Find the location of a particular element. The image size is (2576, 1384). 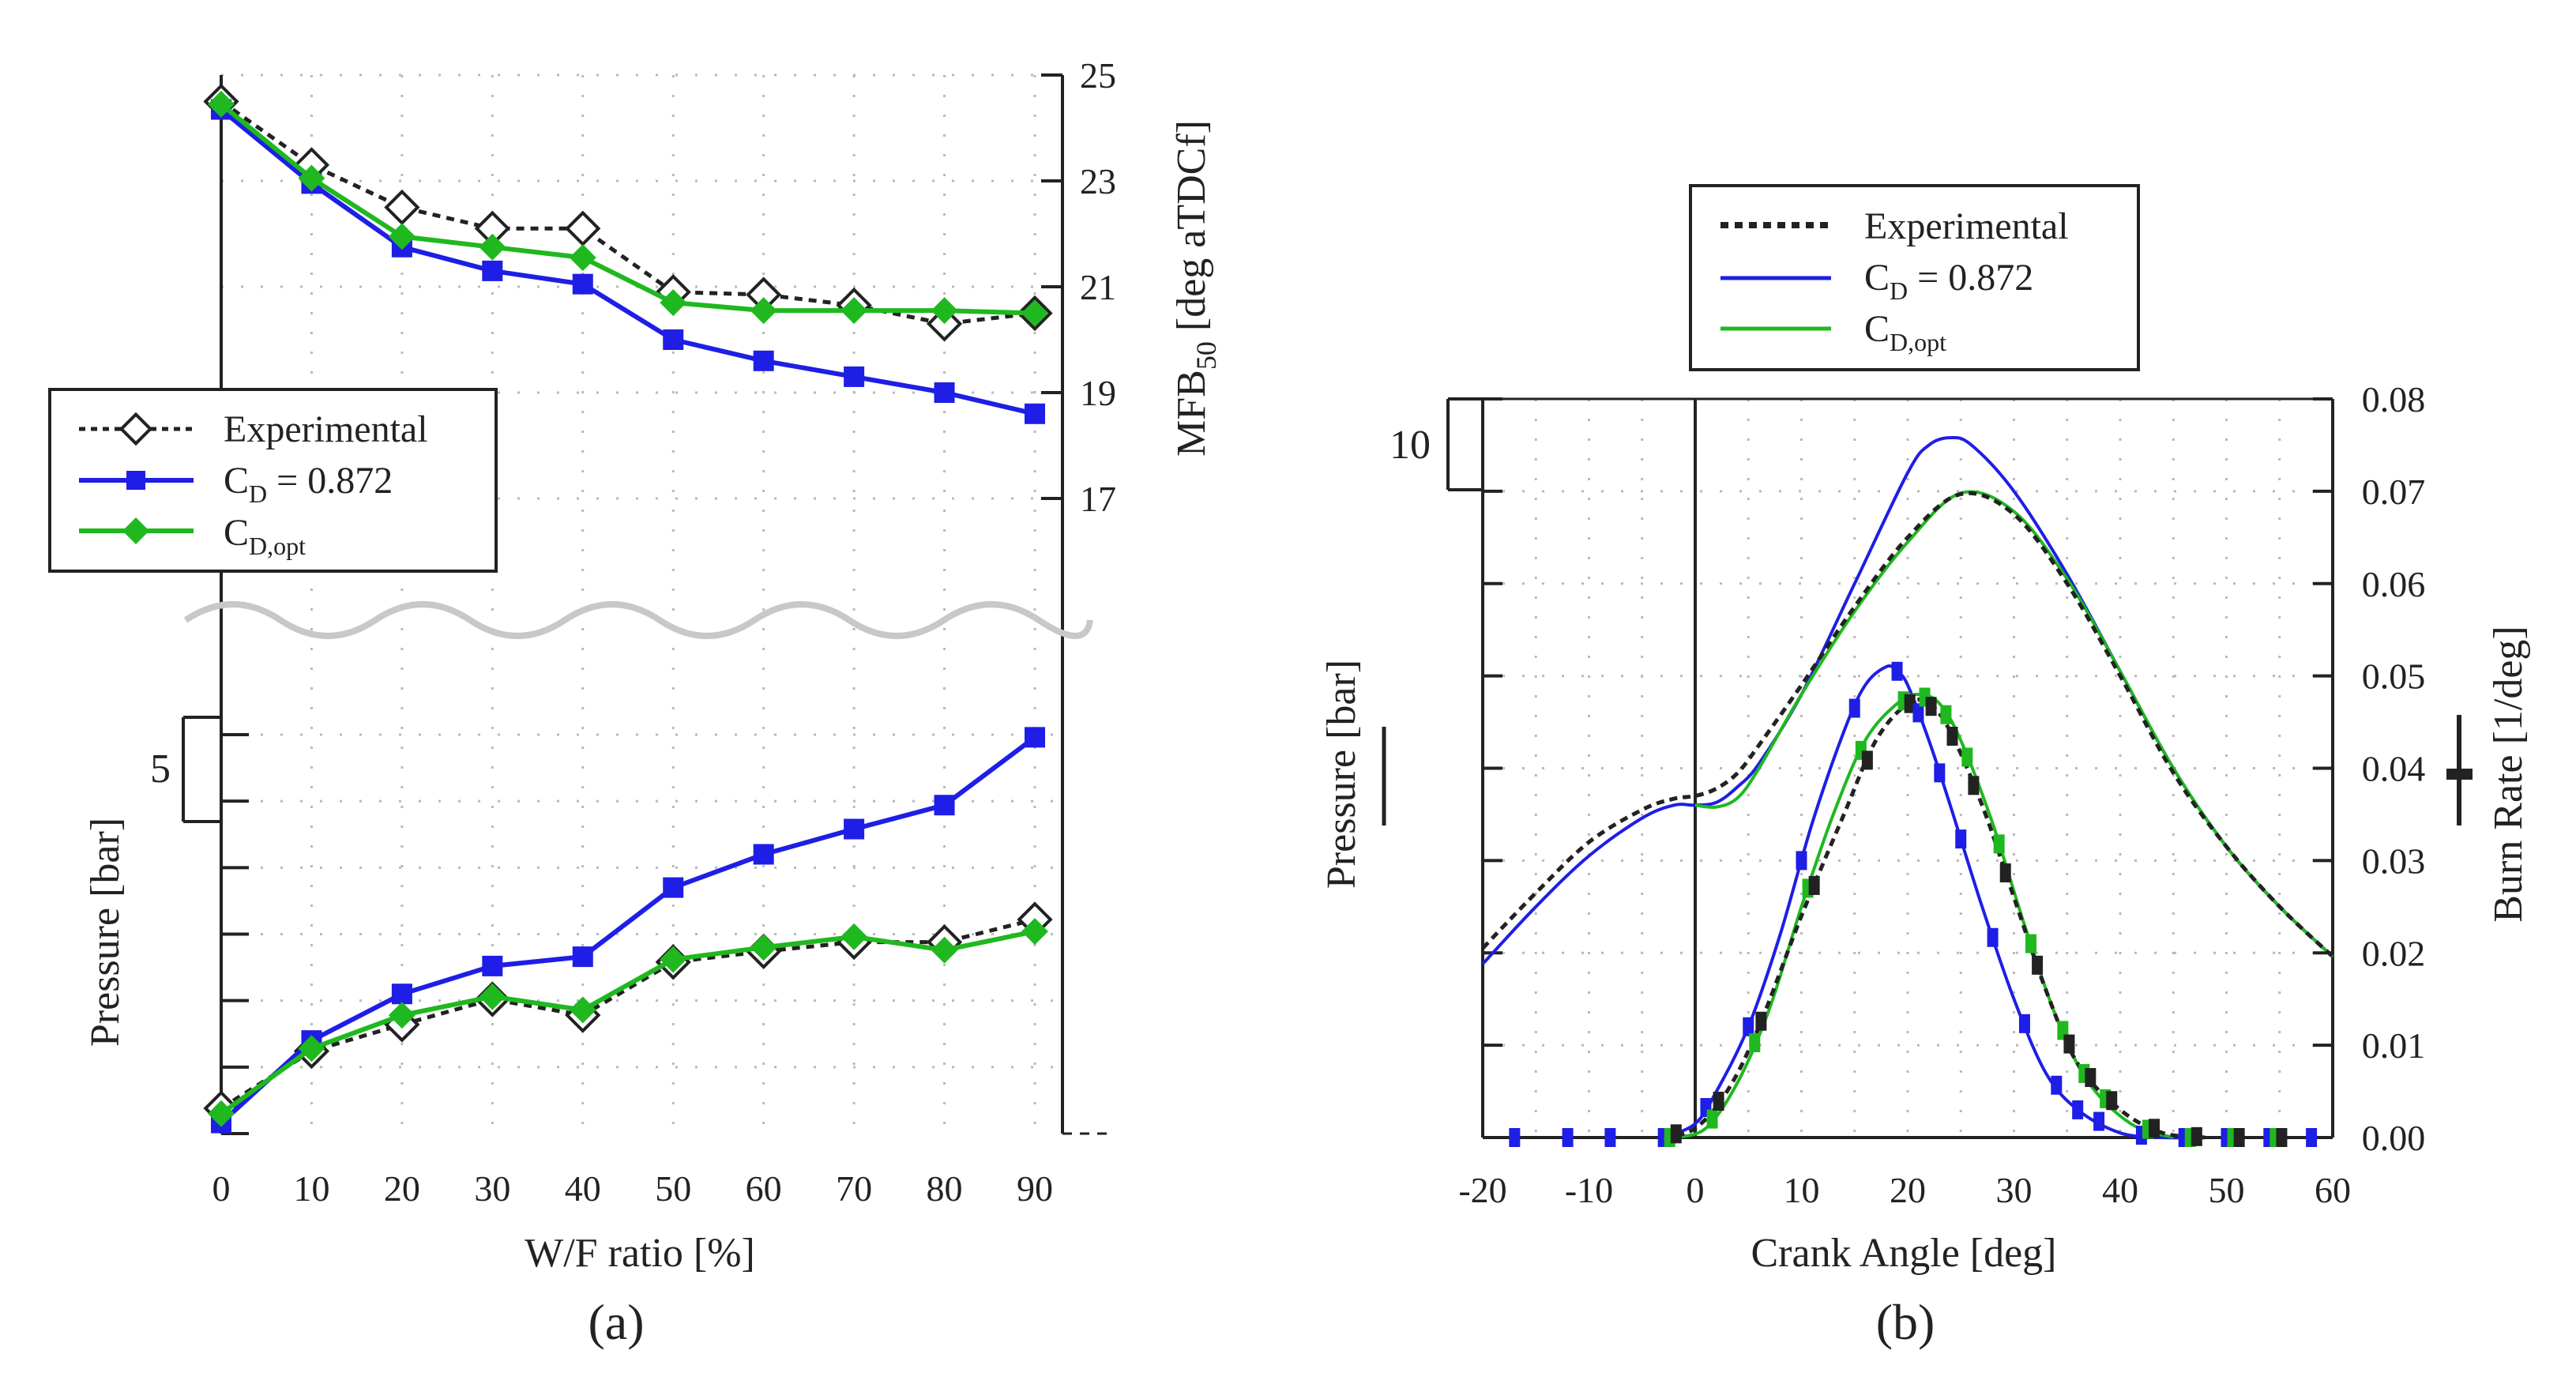

panel-a-pressure-ticks is located at coordinates (235, 934).